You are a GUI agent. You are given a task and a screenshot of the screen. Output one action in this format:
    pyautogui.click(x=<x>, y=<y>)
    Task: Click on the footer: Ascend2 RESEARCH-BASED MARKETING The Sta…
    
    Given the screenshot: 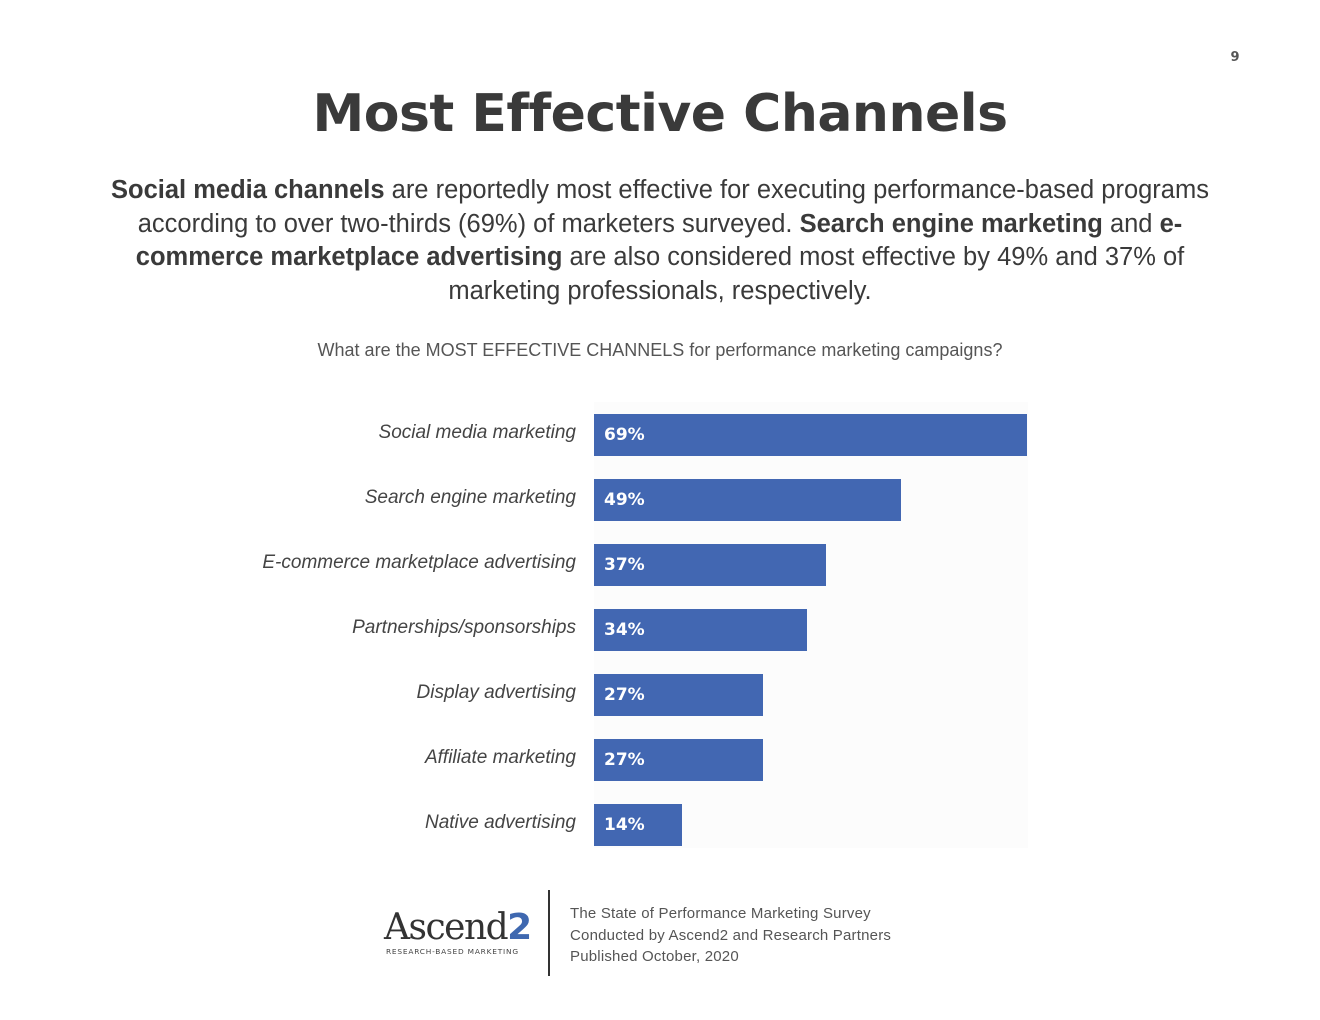 What is the action you would take?
    pyautogui.click(x=660, y=935)
    